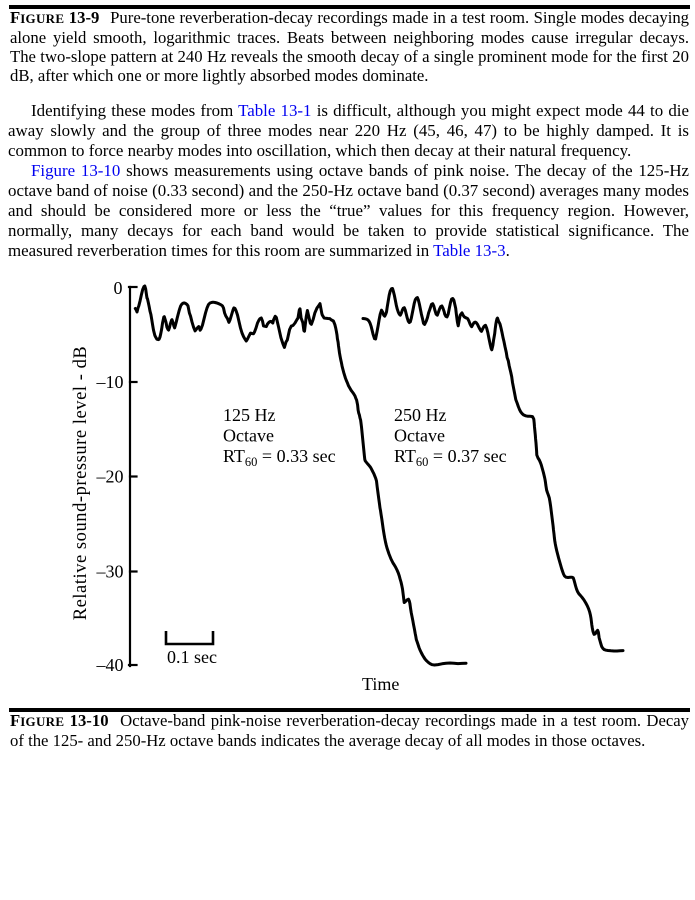  What do you see at coordinates (118, 288) in the screenshot?
I see `svg-text: 0` at bounding box center [118, 288].